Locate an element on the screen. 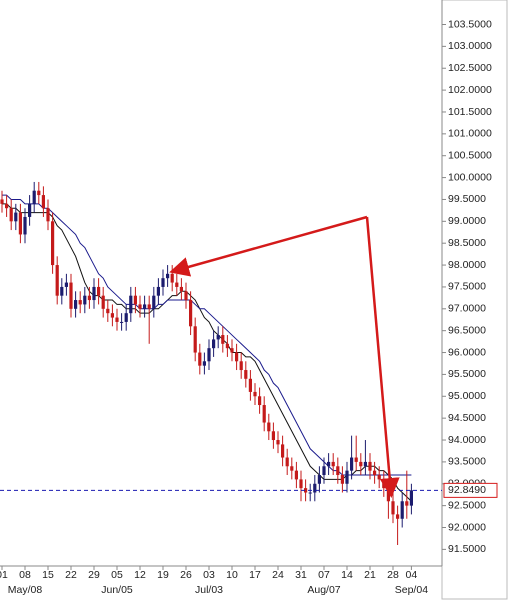 The image size is (508, 600). x-tick-label: 12 is located at coordinates (140, 575).